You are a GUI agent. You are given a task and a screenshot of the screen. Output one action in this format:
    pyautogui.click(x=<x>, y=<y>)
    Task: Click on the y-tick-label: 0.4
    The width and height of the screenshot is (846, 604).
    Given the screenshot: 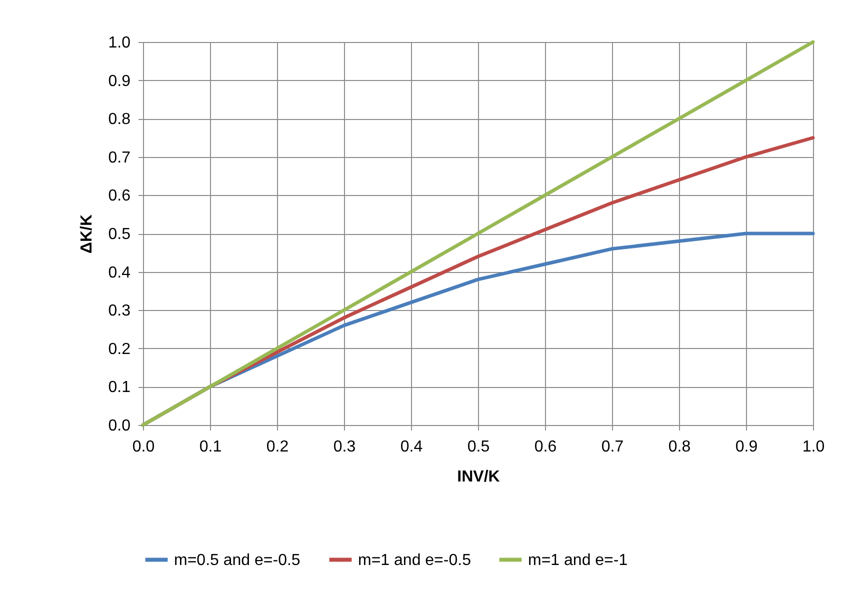 What is the action you would take?
    pyautogui.click(x=119, y=273)
    